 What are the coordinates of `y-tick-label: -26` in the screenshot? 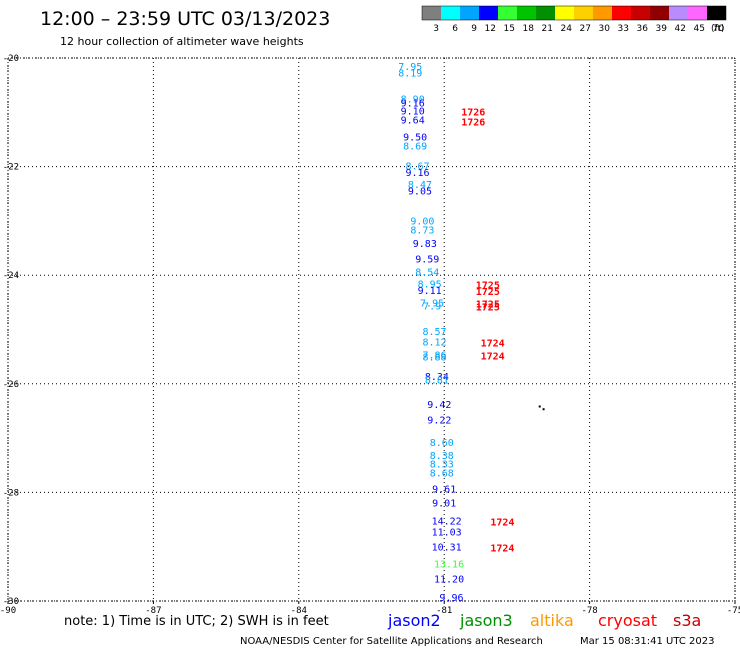 It's located at (11, 385).